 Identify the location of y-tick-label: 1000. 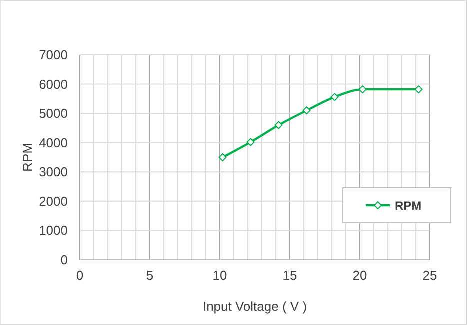
(53, 230).